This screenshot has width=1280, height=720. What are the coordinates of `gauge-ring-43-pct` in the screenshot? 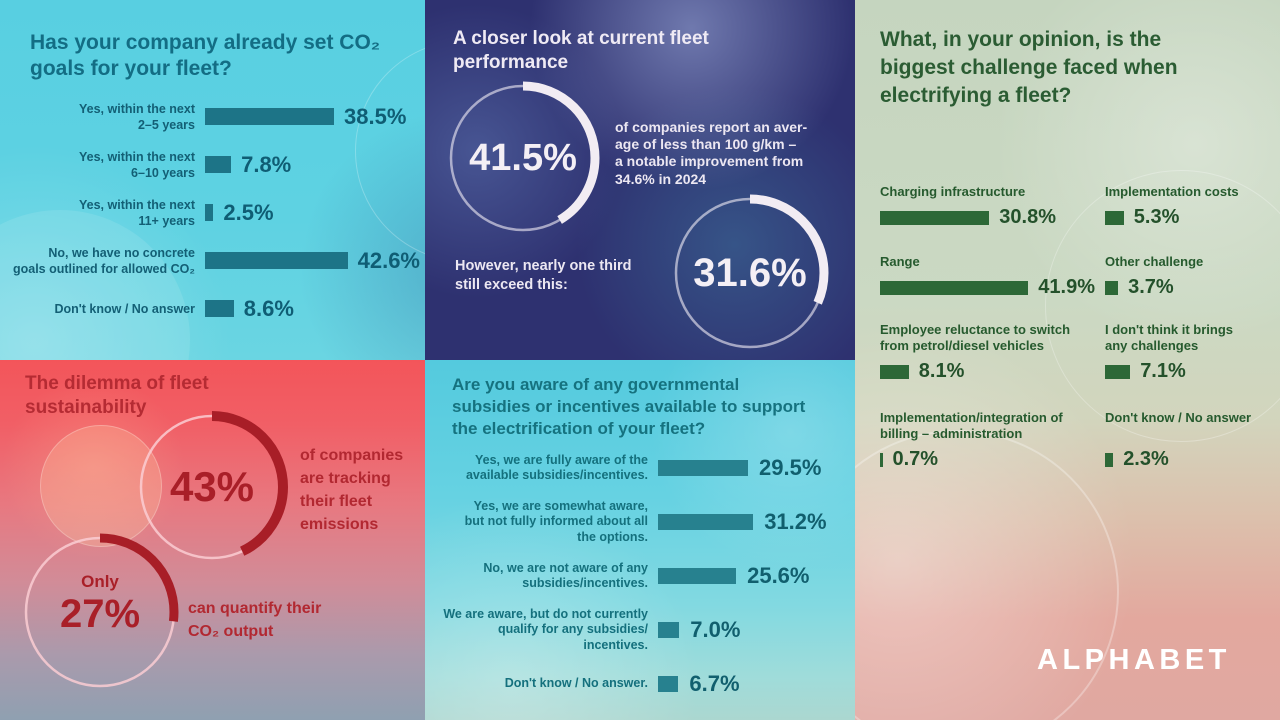 It's located at (212, 487).